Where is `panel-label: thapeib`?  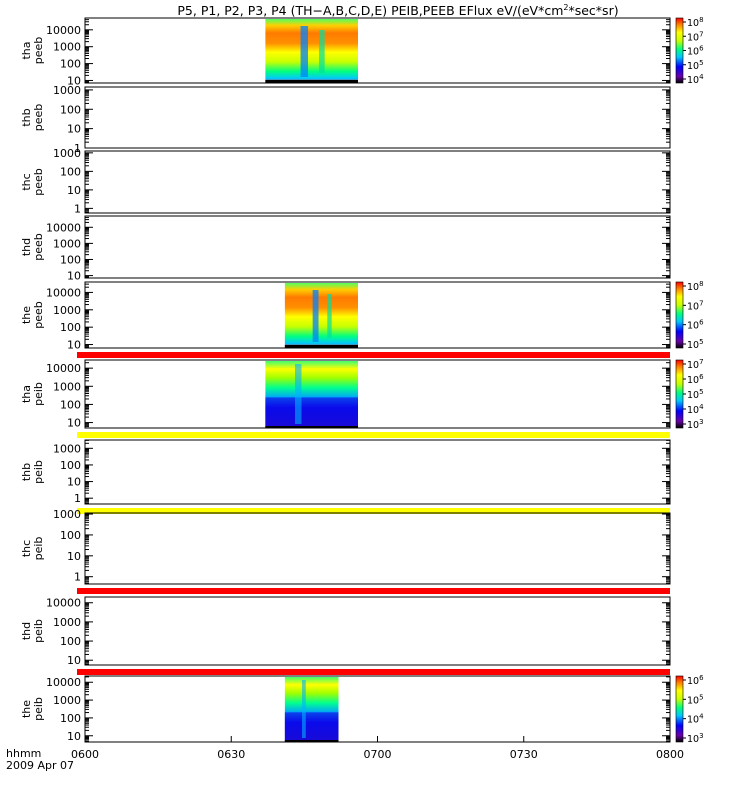
panel-label: thapeib is located at coordinates (32, 394).